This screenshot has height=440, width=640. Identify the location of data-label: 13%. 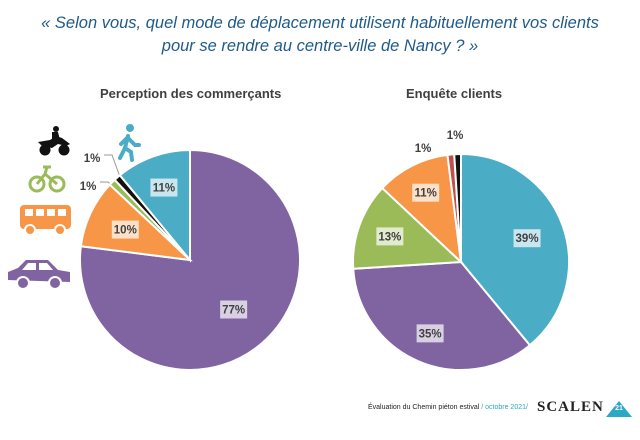
(389, 237).